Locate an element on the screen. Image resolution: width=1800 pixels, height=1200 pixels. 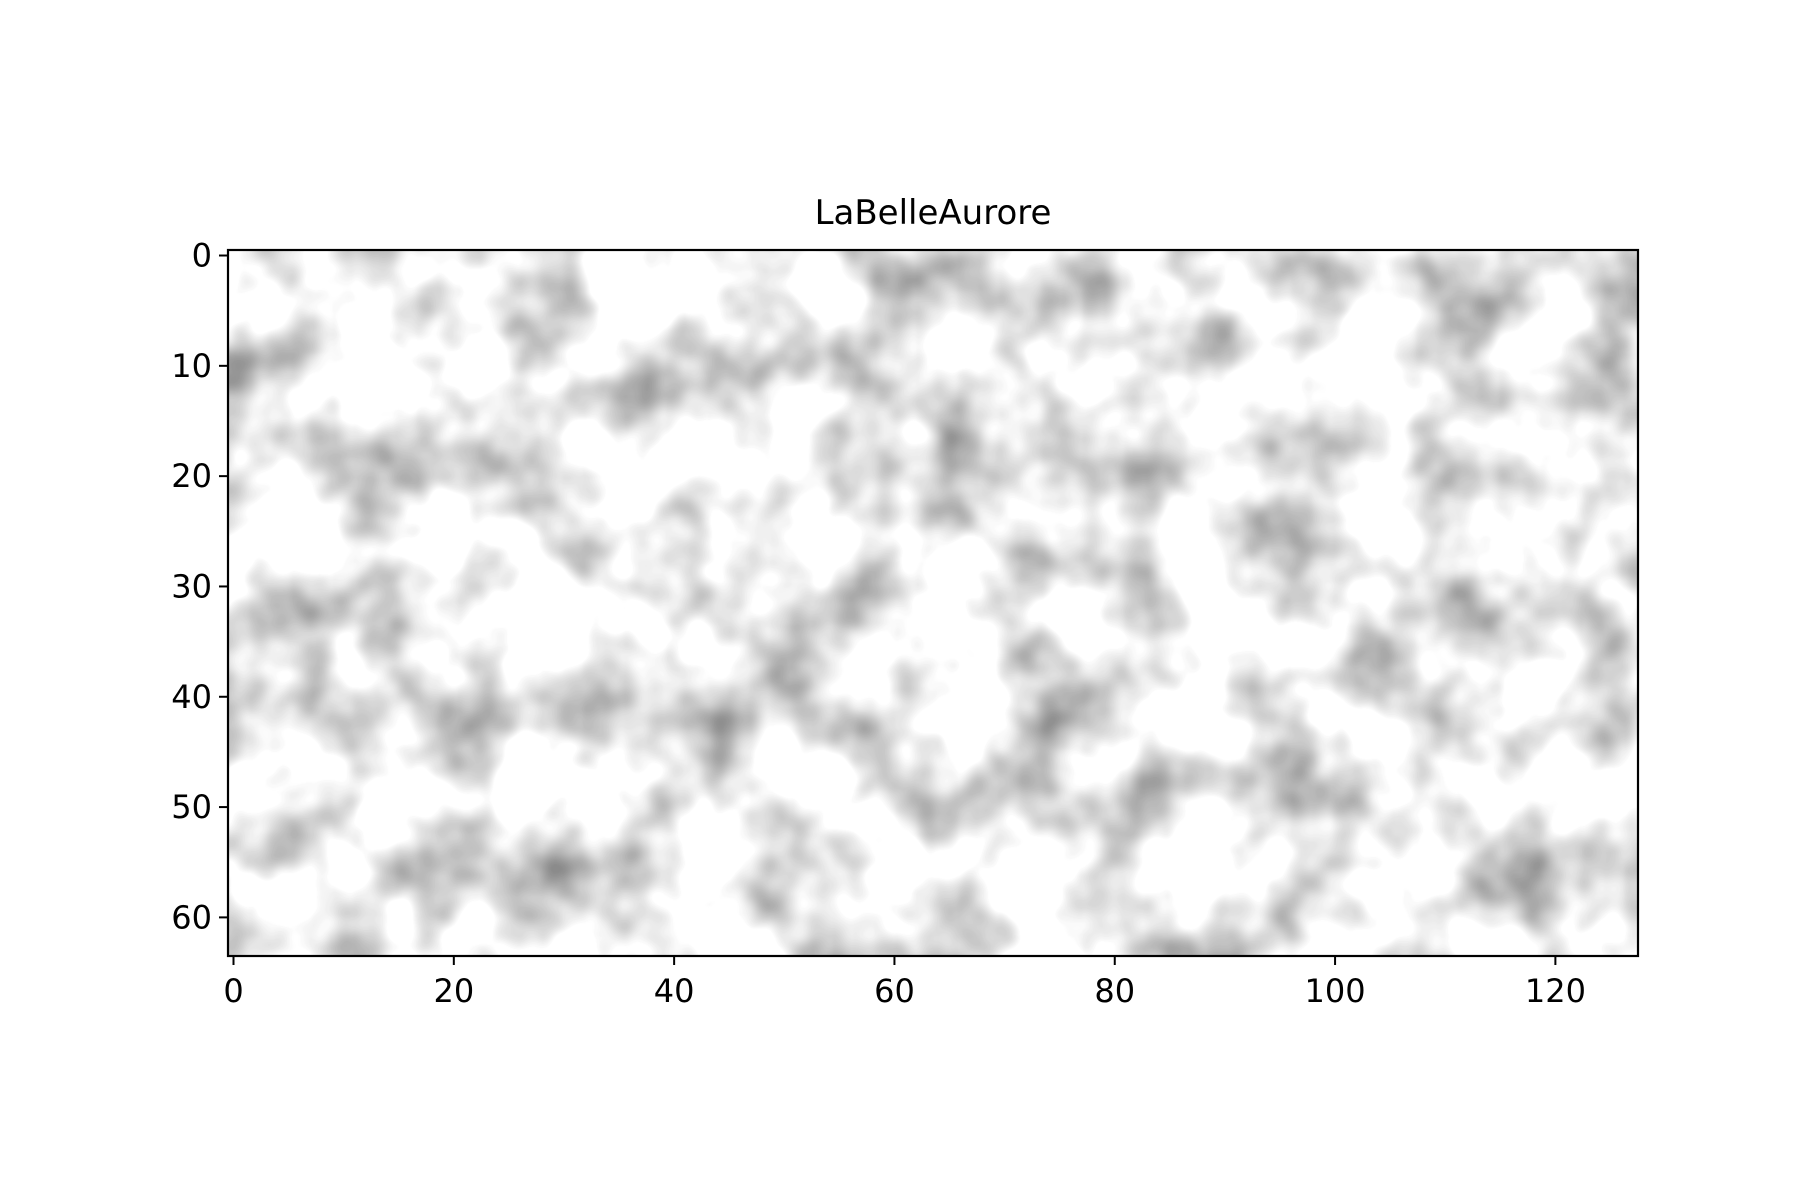
x-tick-label: 80 is located at coordinates (1114, 991).